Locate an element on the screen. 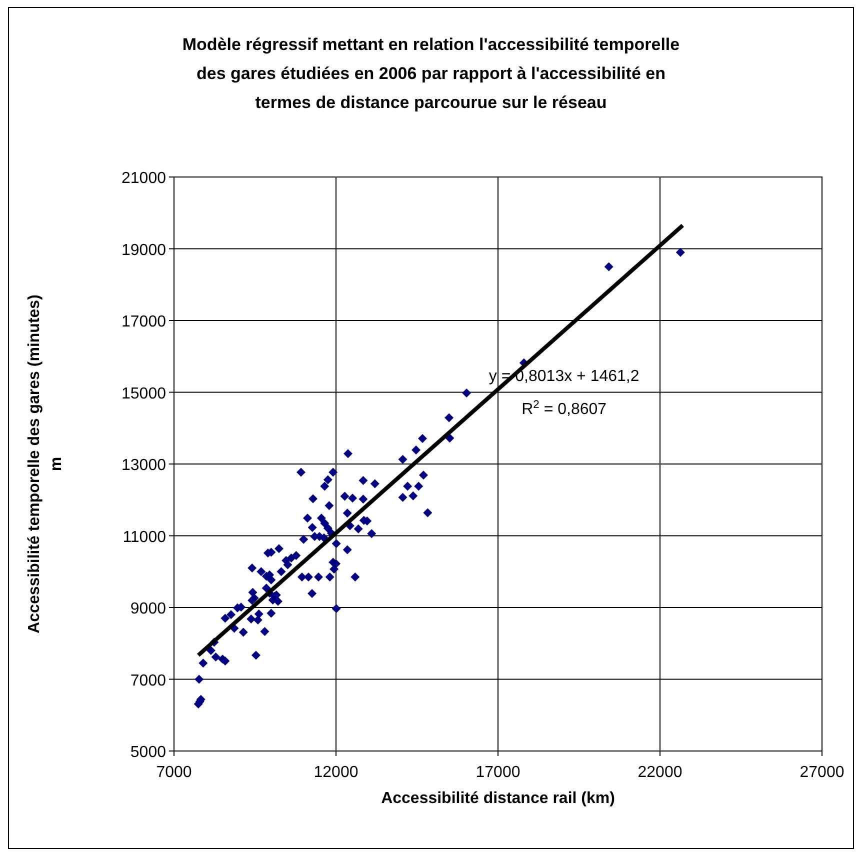  y-tick-label: 21000 is located at coordinates (144, 178).